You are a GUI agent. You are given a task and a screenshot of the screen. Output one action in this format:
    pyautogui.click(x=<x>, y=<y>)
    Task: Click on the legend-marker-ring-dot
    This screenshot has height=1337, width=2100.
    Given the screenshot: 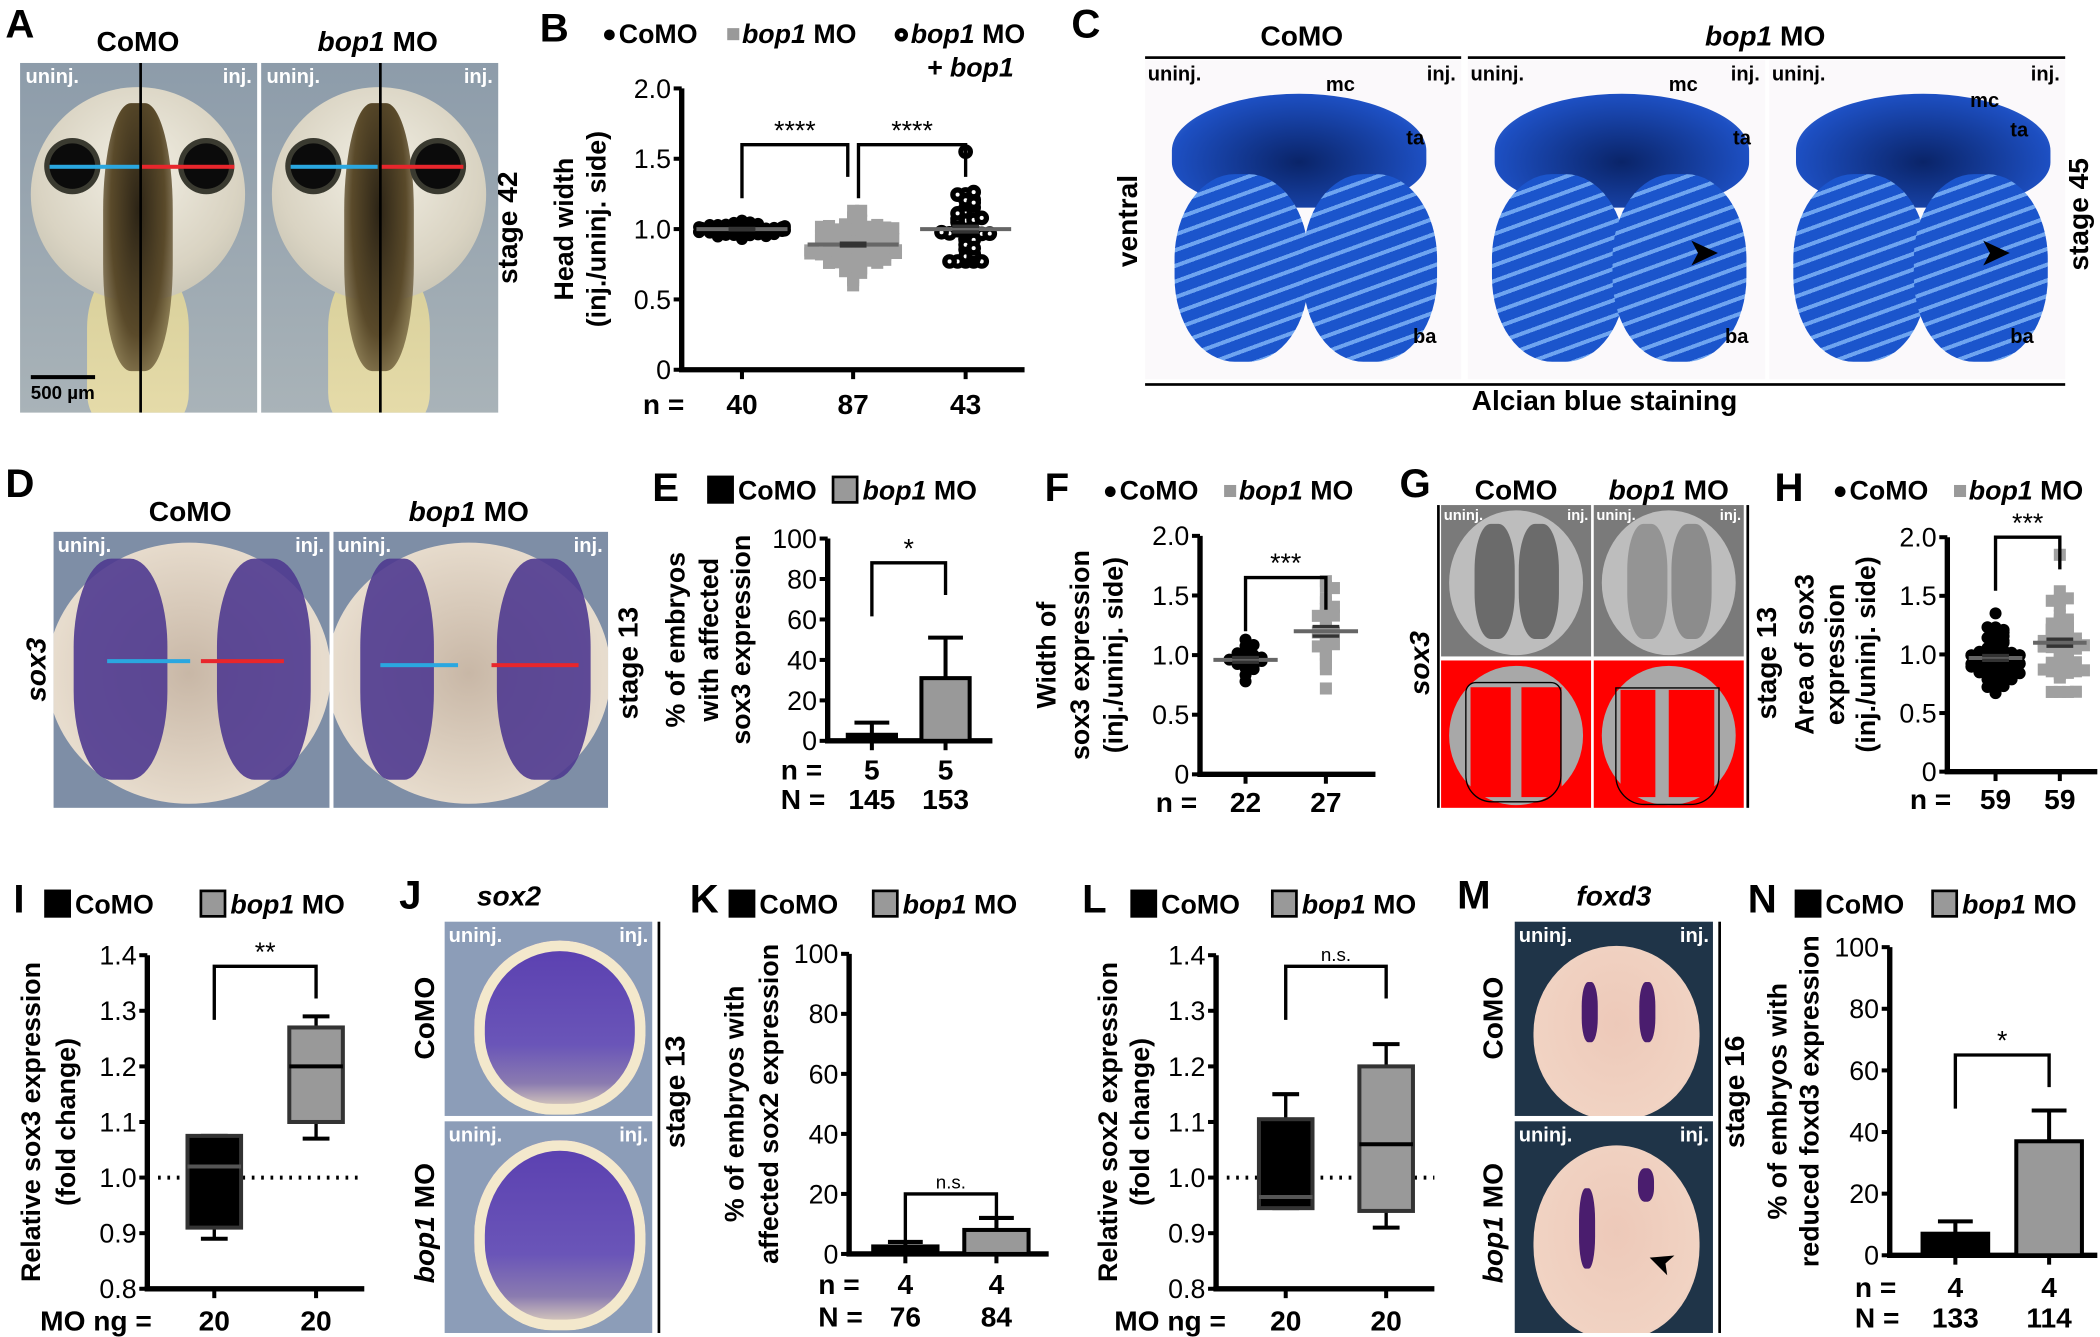 What is the action you would take?
    pyautogui.click(x=901, y=34)
    